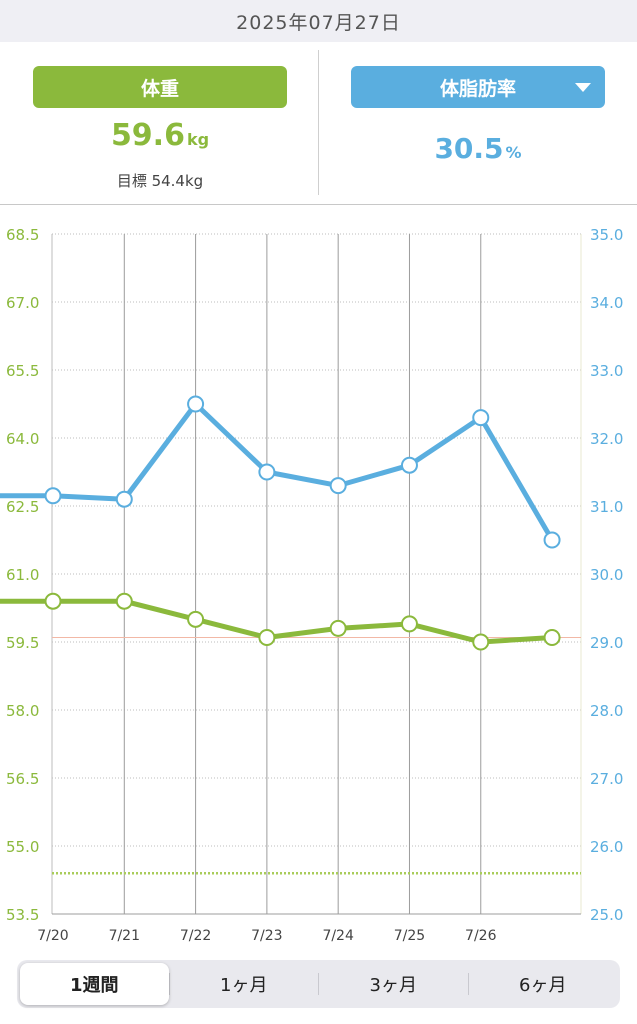 The width and height of the screenshot is (637, 1024). I want to click on tab-3-months: 3ヶ月, so click(393, 985).